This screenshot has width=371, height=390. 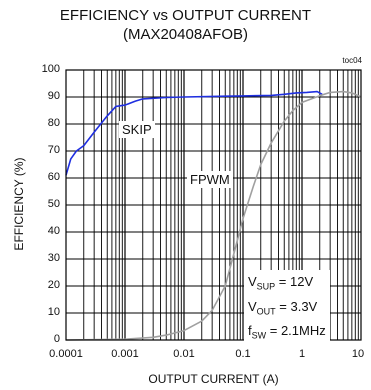 I want to click on x-tick-label: 1, so click(x=302, y=354).